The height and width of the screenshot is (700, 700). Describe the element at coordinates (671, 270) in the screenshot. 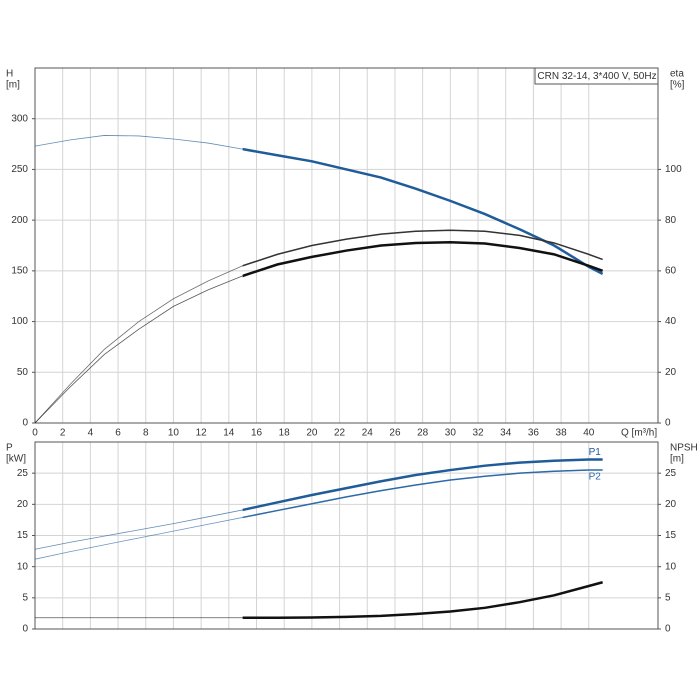

I see `y2-tick-label: 60` at that location.